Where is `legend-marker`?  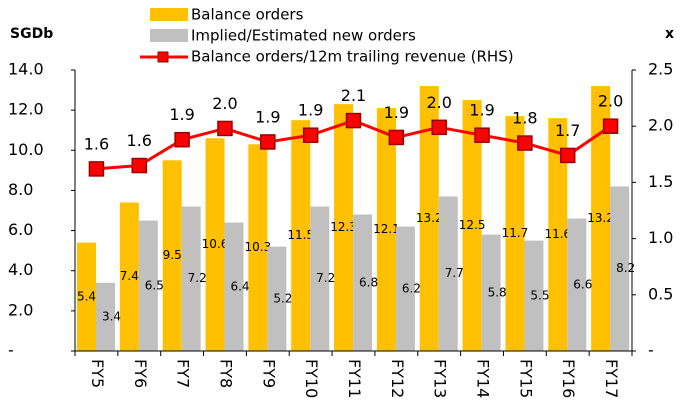
legend-marker is located at coordinates (163, 57).